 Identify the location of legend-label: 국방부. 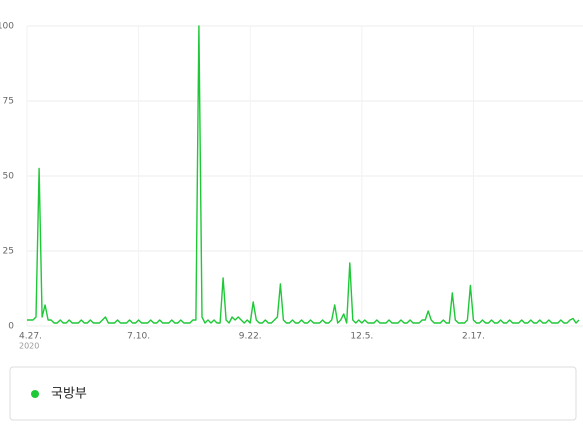
(69, 394).